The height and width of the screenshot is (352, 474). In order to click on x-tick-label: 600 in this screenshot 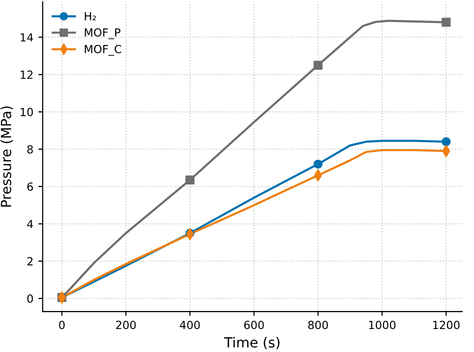, I will do `click(254, 325)`.